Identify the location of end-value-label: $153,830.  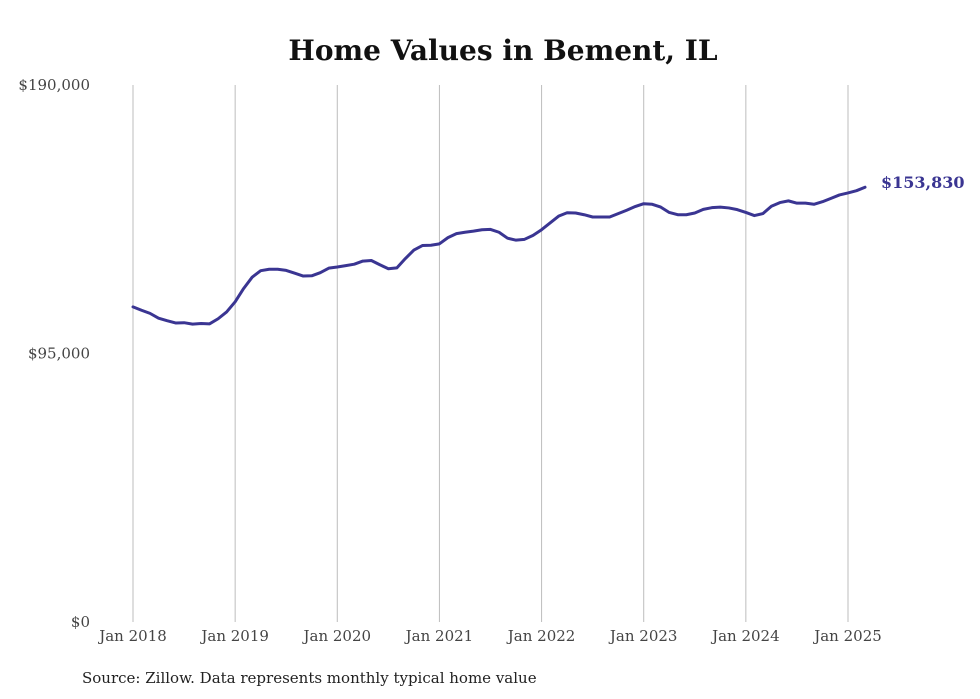
(923, 182).